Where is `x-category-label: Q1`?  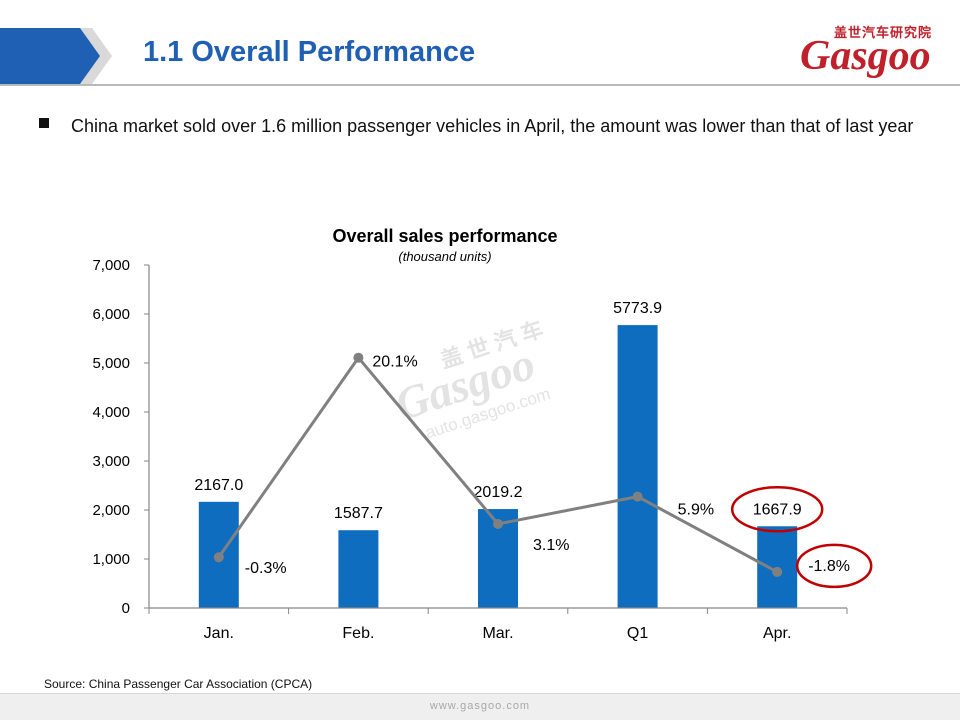 x-category-label: Q1 is located at coordinates (637, 633).